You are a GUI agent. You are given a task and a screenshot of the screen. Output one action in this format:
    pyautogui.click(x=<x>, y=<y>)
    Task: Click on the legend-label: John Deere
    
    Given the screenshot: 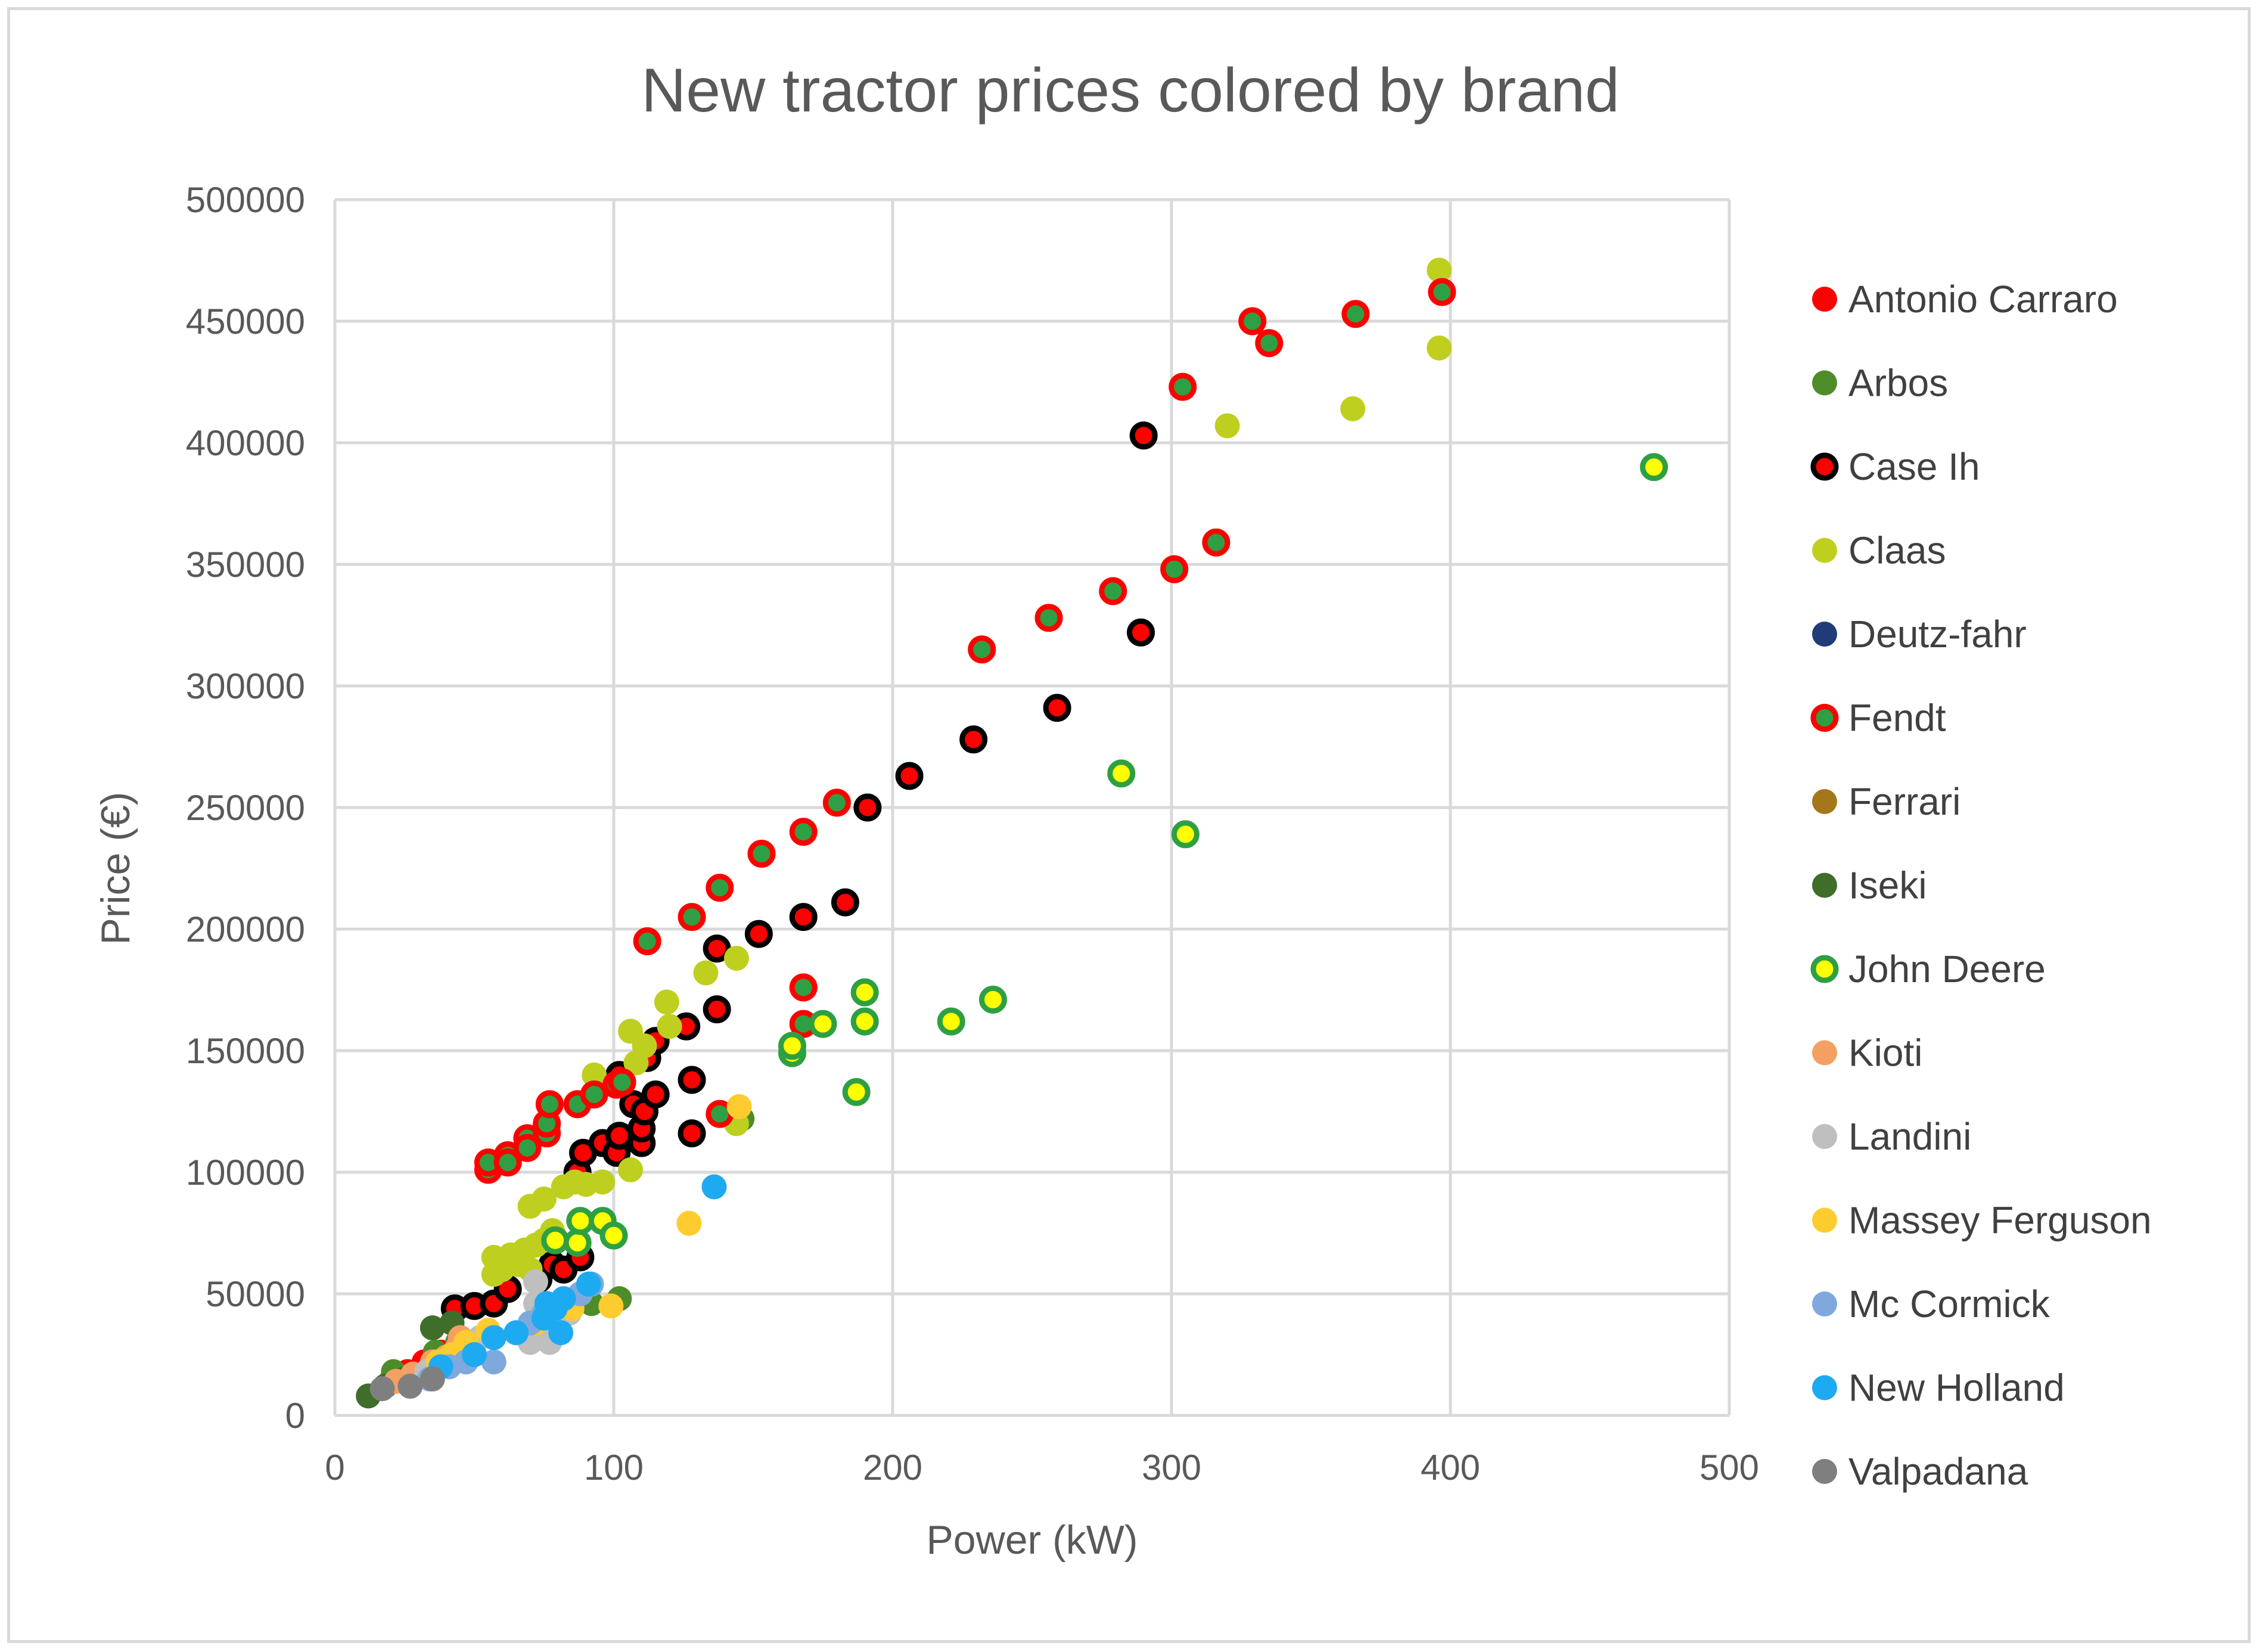 What is the action you would take?
    pyautogui.click(x=1947, y=969)
    